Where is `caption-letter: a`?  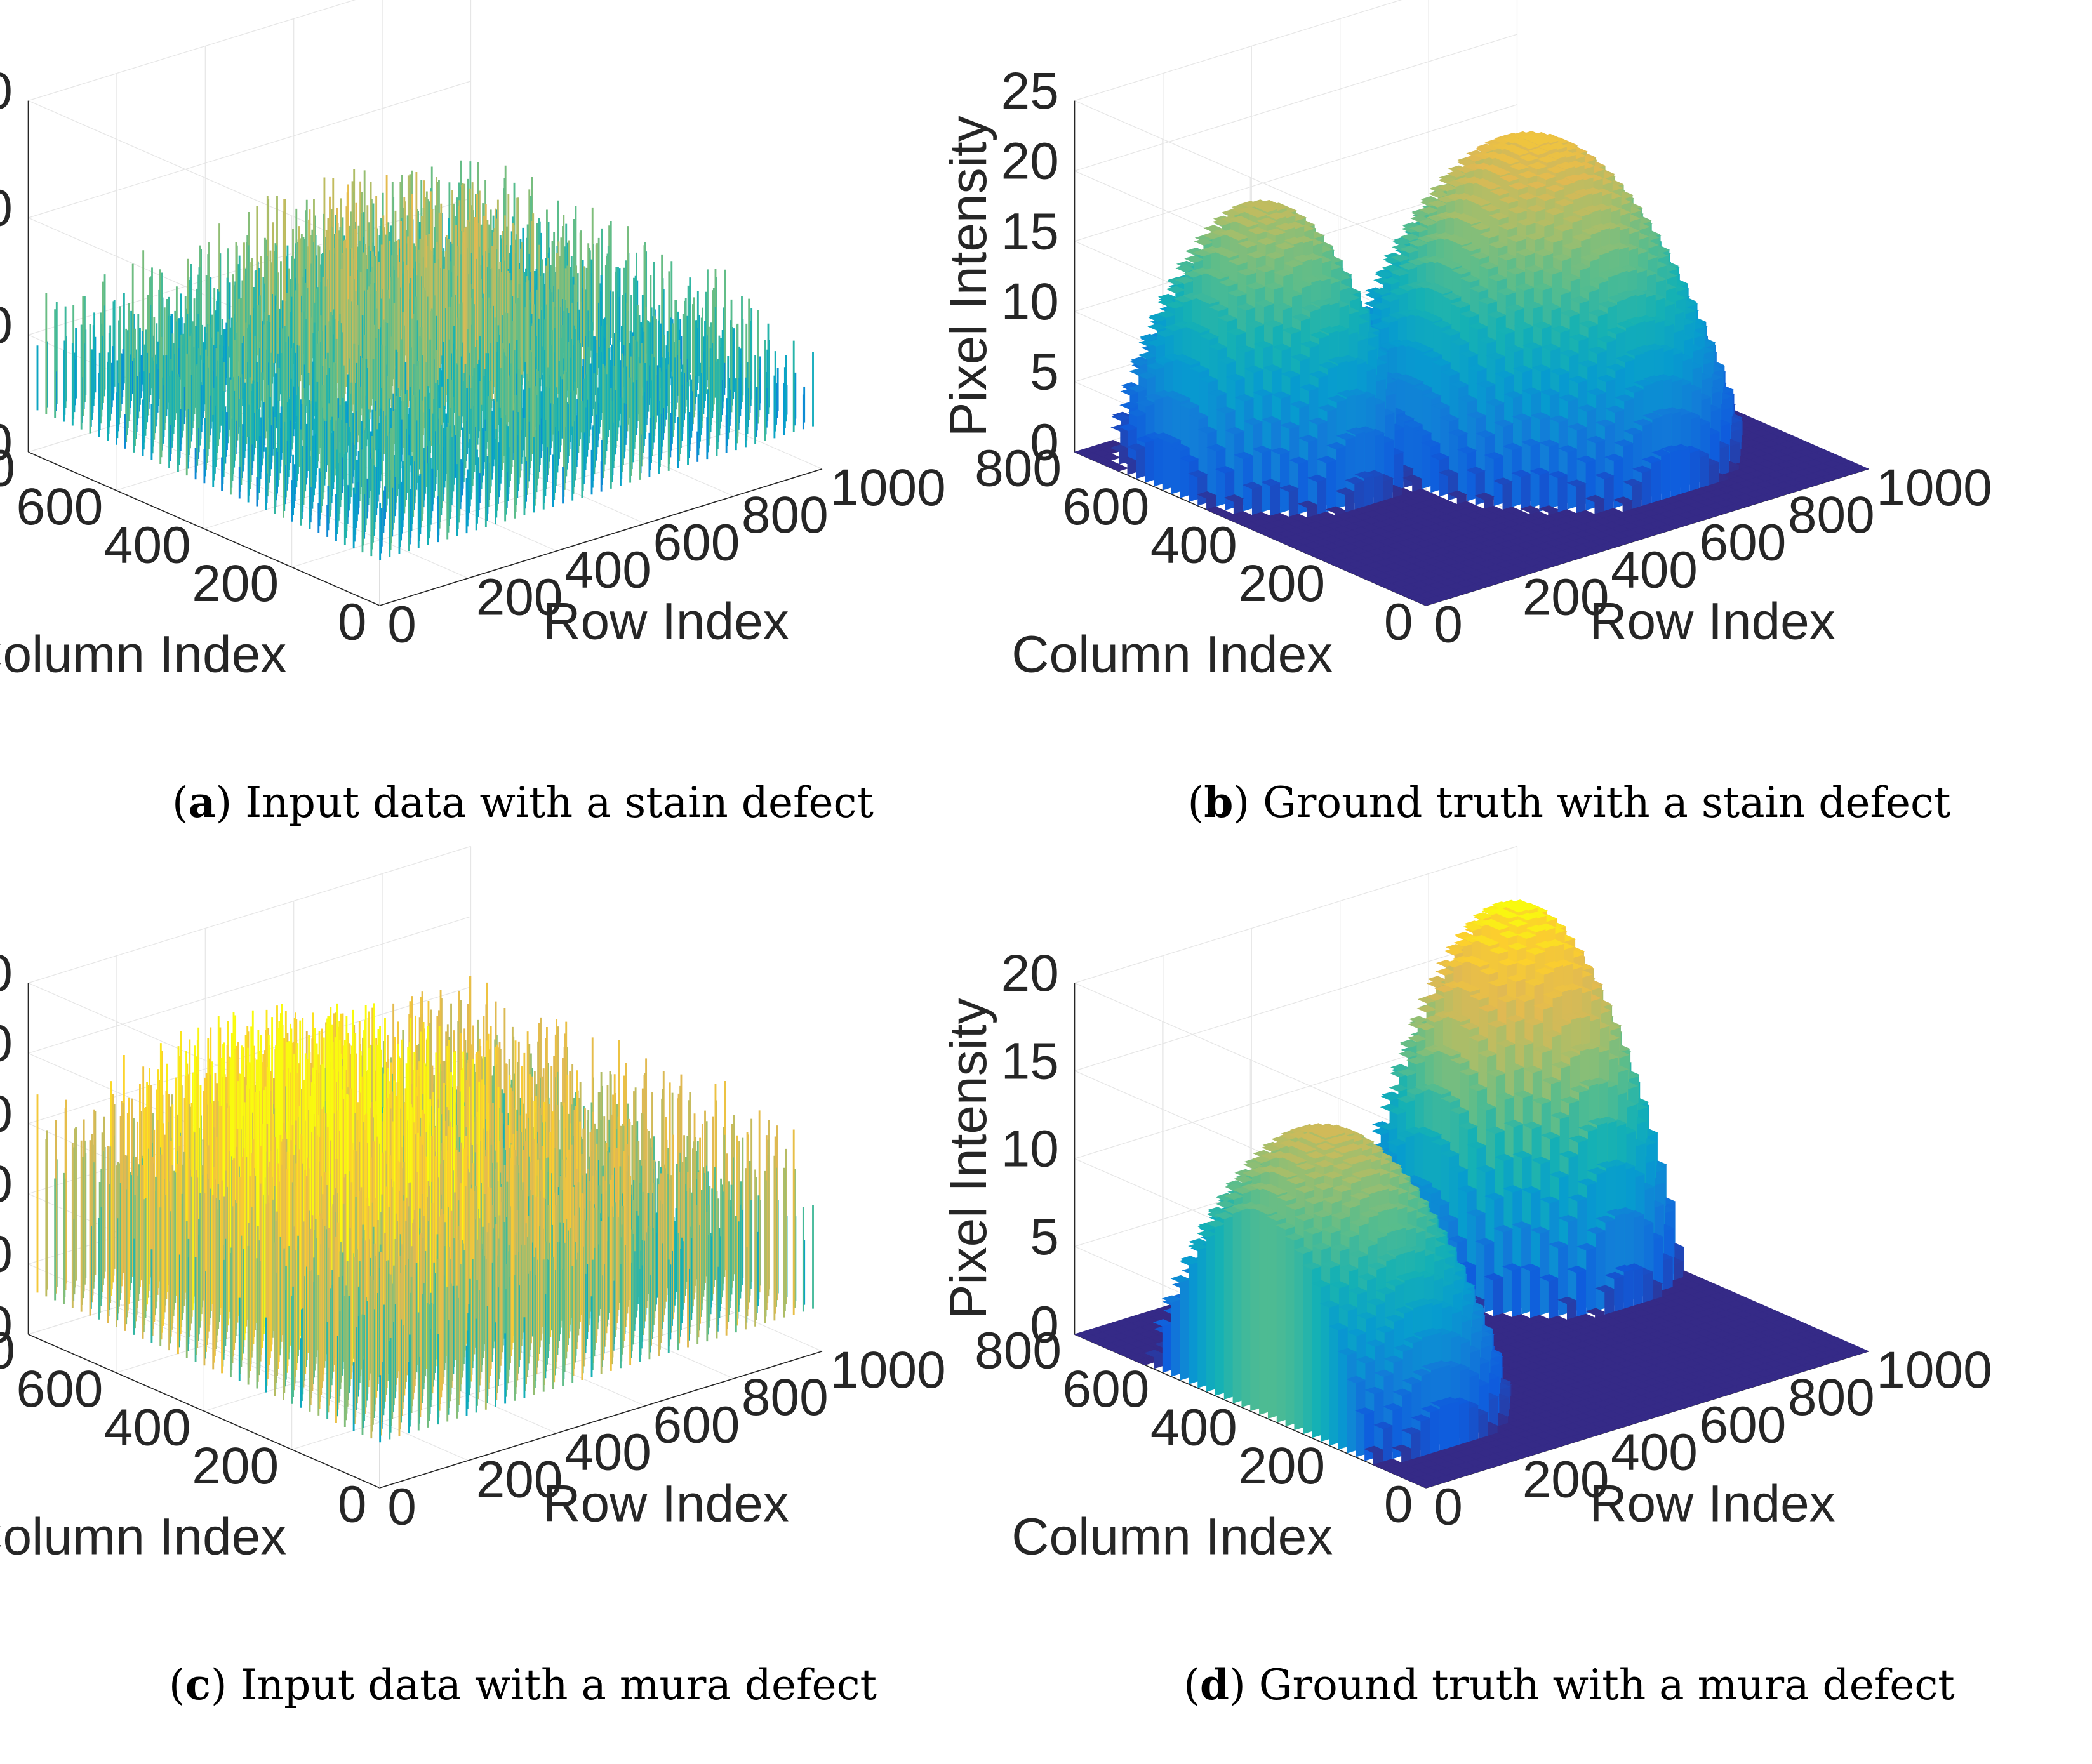
caption-letter: a is located at coordinates (202, 802).